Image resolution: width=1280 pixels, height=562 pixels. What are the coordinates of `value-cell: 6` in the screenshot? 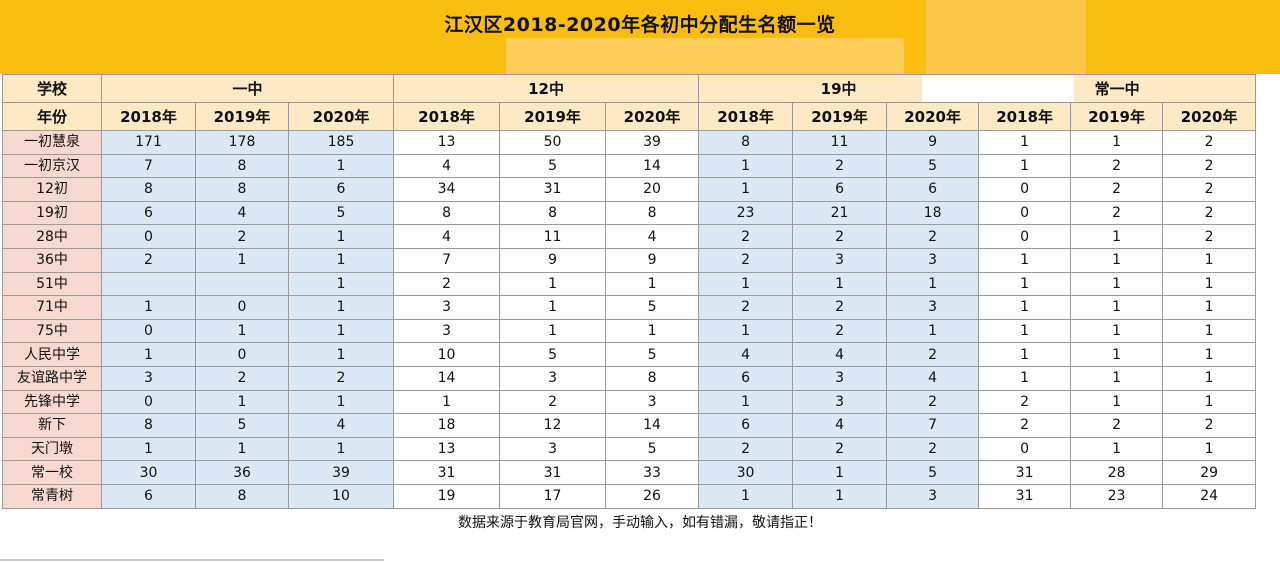 It's located at (840, 189).